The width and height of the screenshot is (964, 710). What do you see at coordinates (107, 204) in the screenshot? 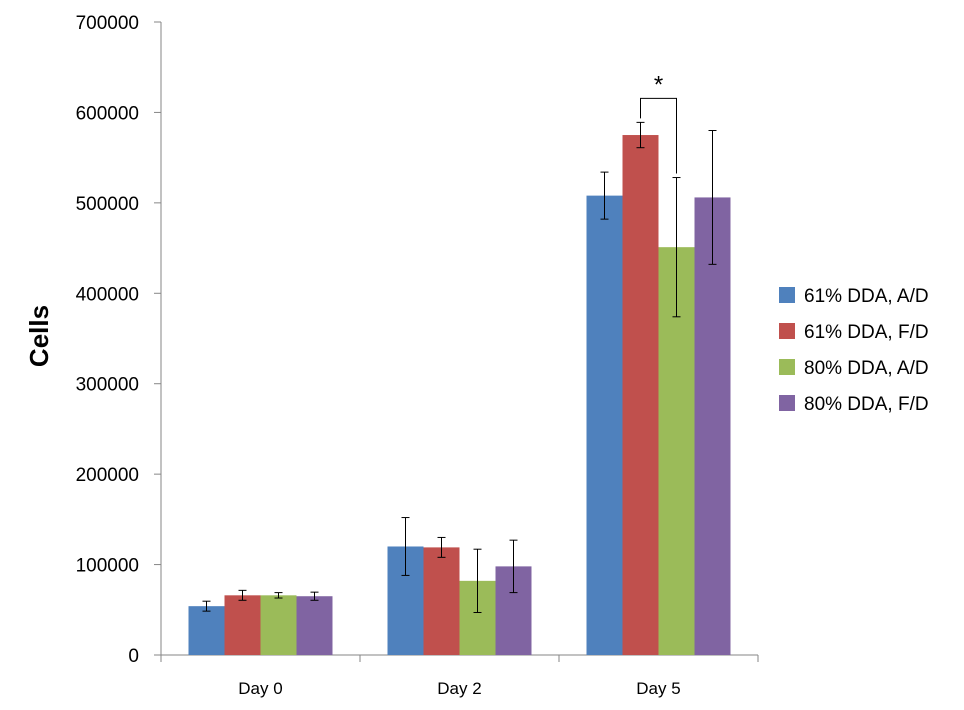
I see `y-tick-label: 500000` at bounding box center [107, 204].